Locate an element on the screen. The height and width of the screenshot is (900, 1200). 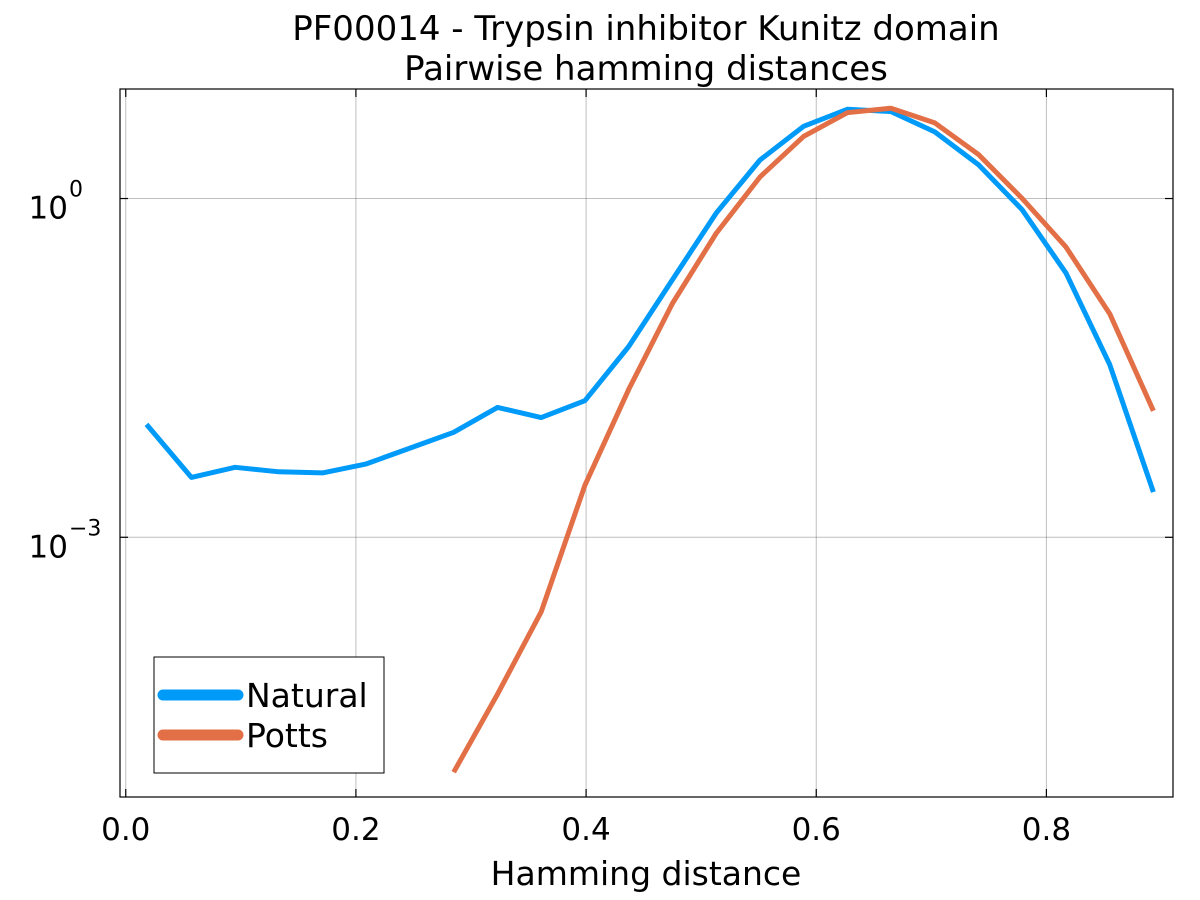
x-tick-label: 0.2 is located at coordinates (355, 830).